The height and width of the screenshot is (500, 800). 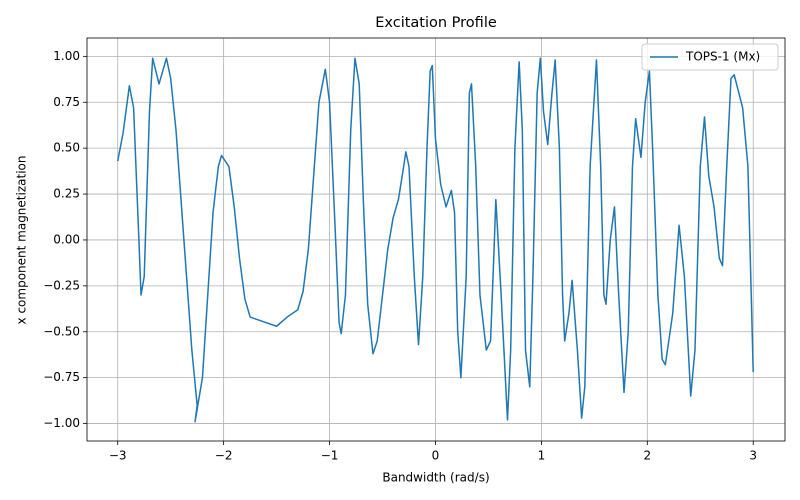 I want to click on x-tick-label: −3, so click(x=118, y=456).